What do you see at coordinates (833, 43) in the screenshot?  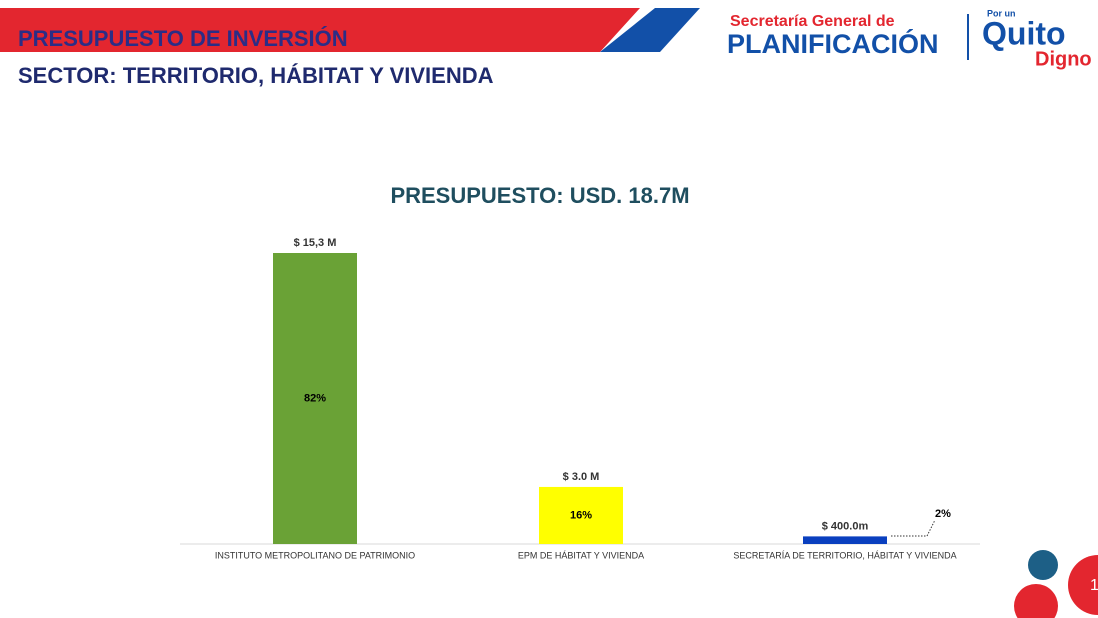 I see `logo-main: PLANIFICACIÓN` at bounding box center [833, 43].